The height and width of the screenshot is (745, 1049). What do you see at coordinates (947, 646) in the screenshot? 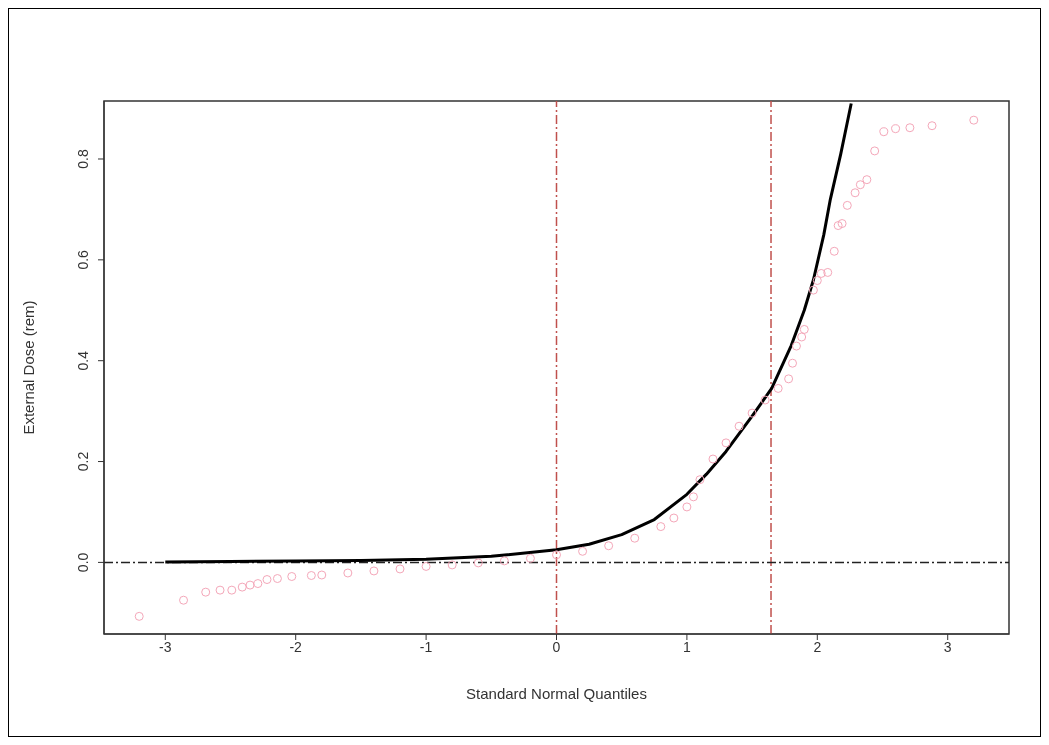
I see `x-tick-label: 3` at bounding box center [947, 646].